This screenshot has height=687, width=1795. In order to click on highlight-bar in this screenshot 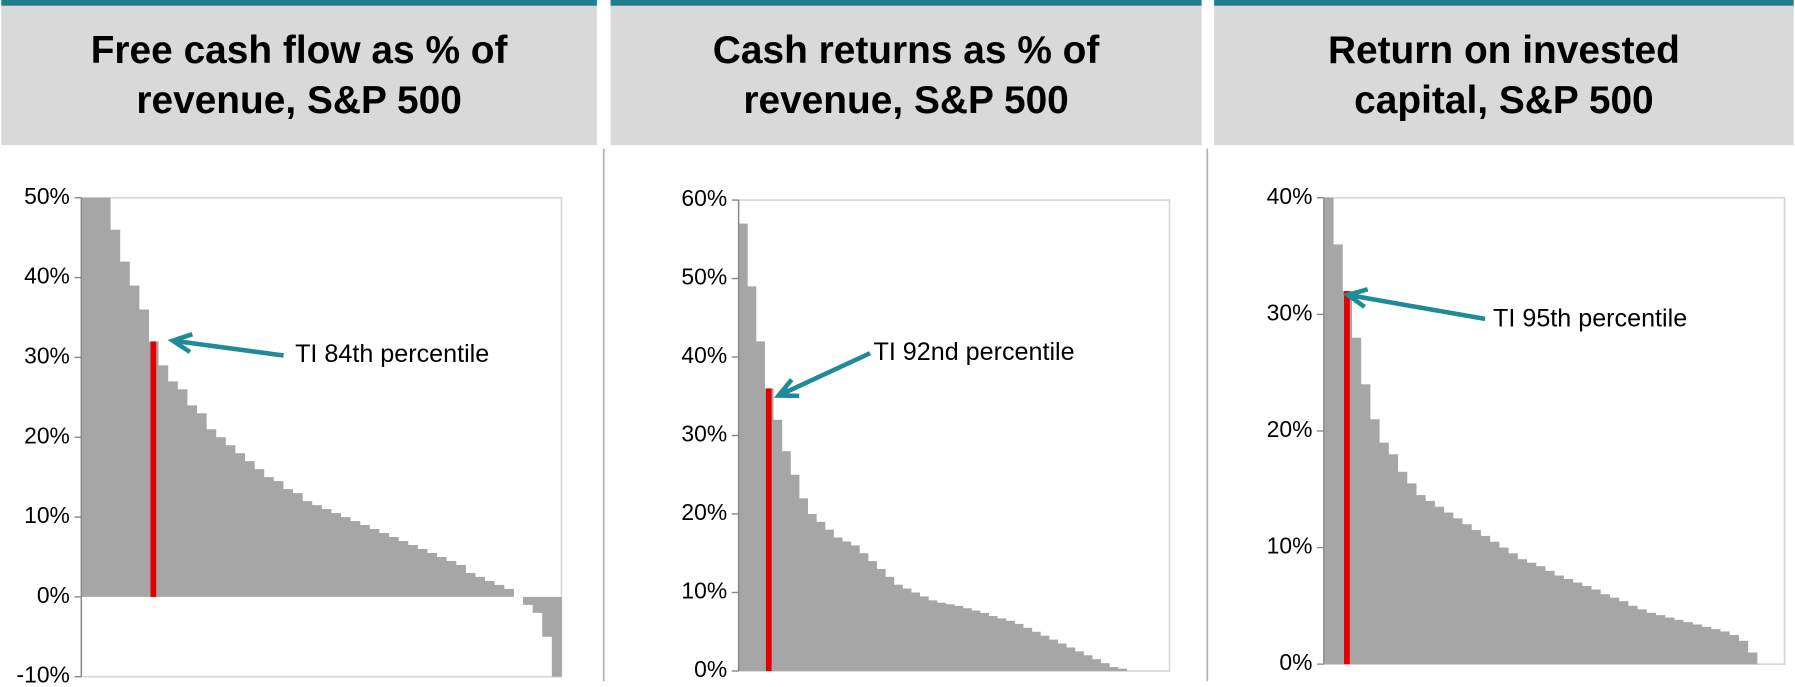, I will do `click(768, 529)`.